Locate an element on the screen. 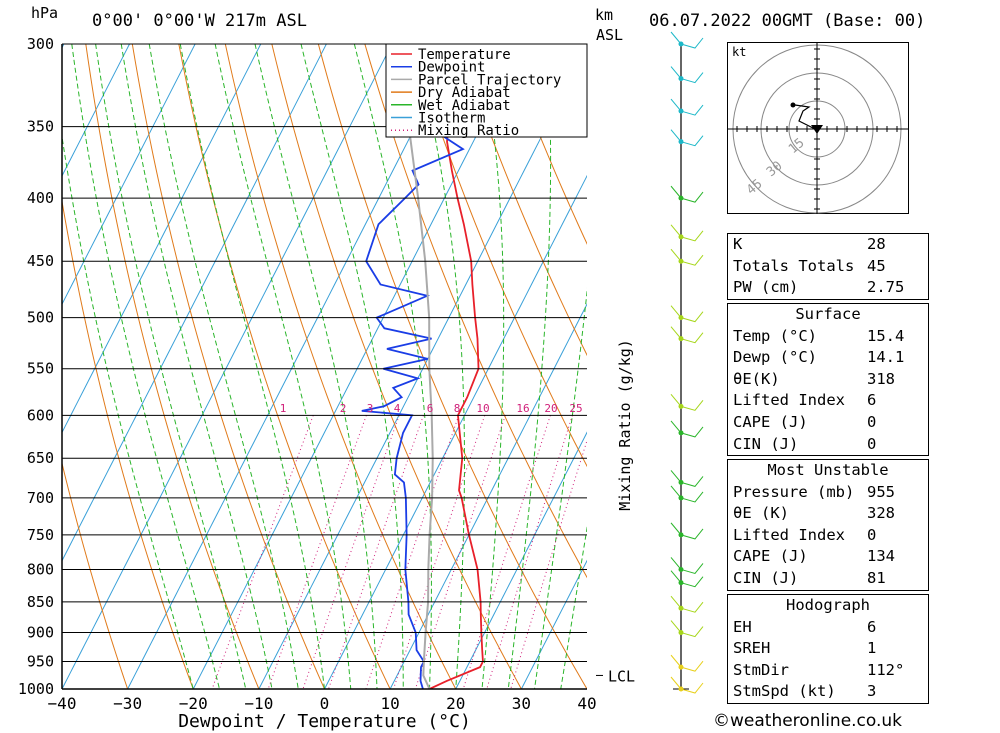 The image size is (1000, 733). series-parcel-trajectory is located at coordinates (412, 366).